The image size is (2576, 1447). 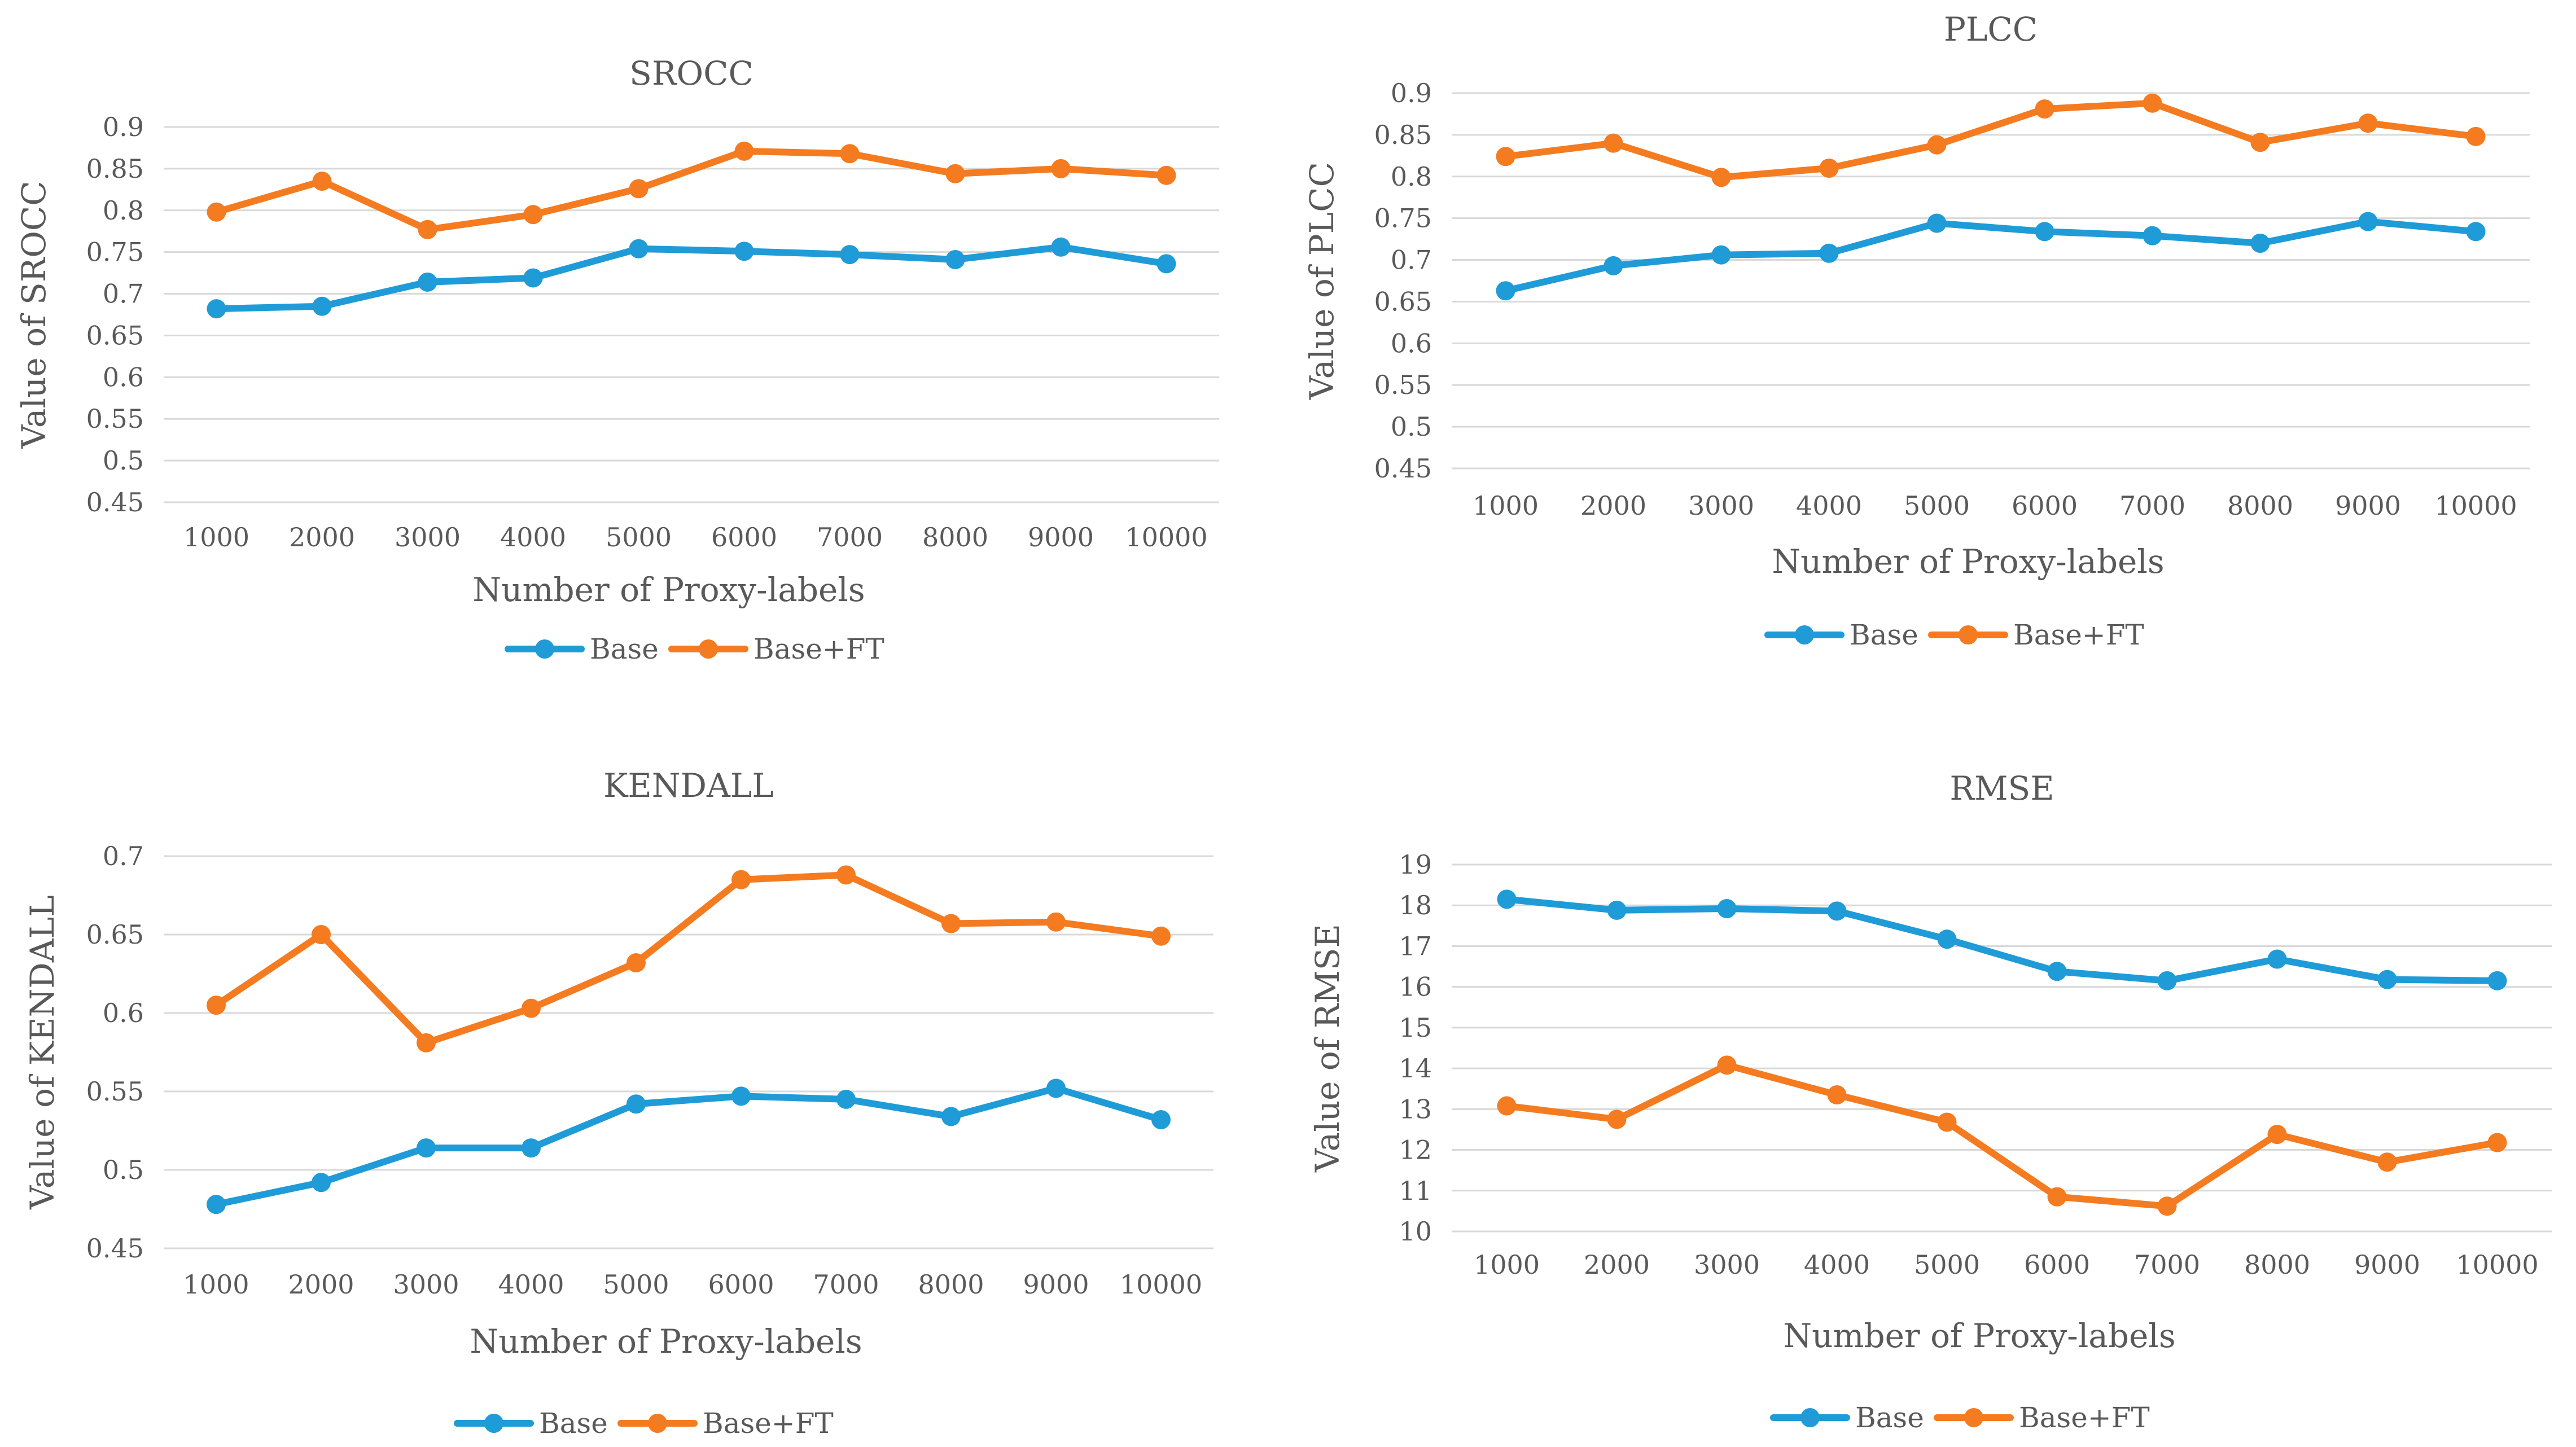 What do you see at coordinates (2260, 505) in the screenshot?
I see `plcc-xtick-label: 8000` at bounding box center [2260, 505].